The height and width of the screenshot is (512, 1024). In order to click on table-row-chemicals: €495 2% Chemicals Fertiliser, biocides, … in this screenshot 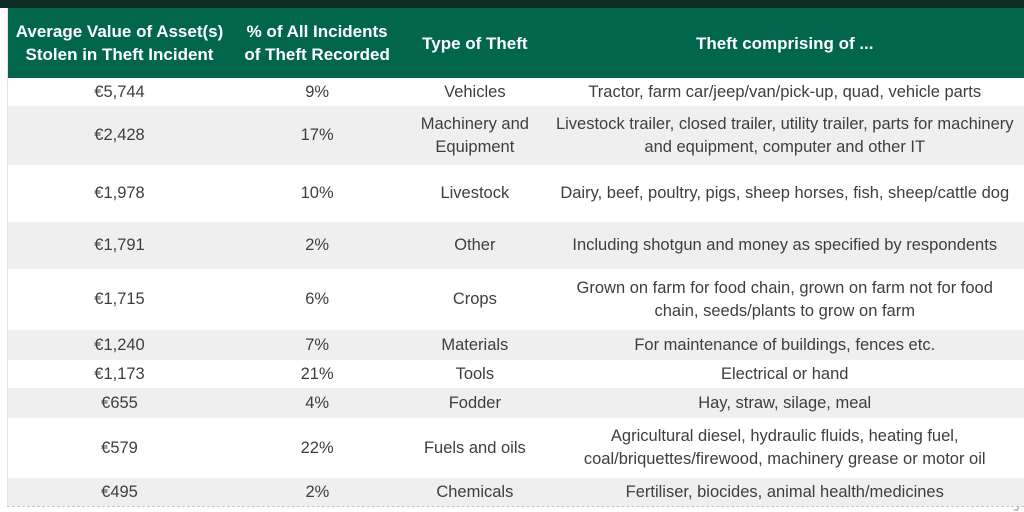, I will do `click(515, 492)`.